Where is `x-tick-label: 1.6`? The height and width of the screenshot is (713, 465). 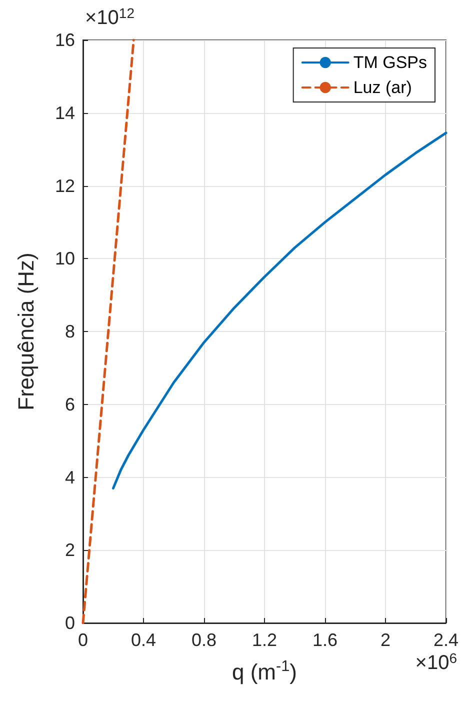 x-tick-label: 1.6 is located at coordinates (325, 640).